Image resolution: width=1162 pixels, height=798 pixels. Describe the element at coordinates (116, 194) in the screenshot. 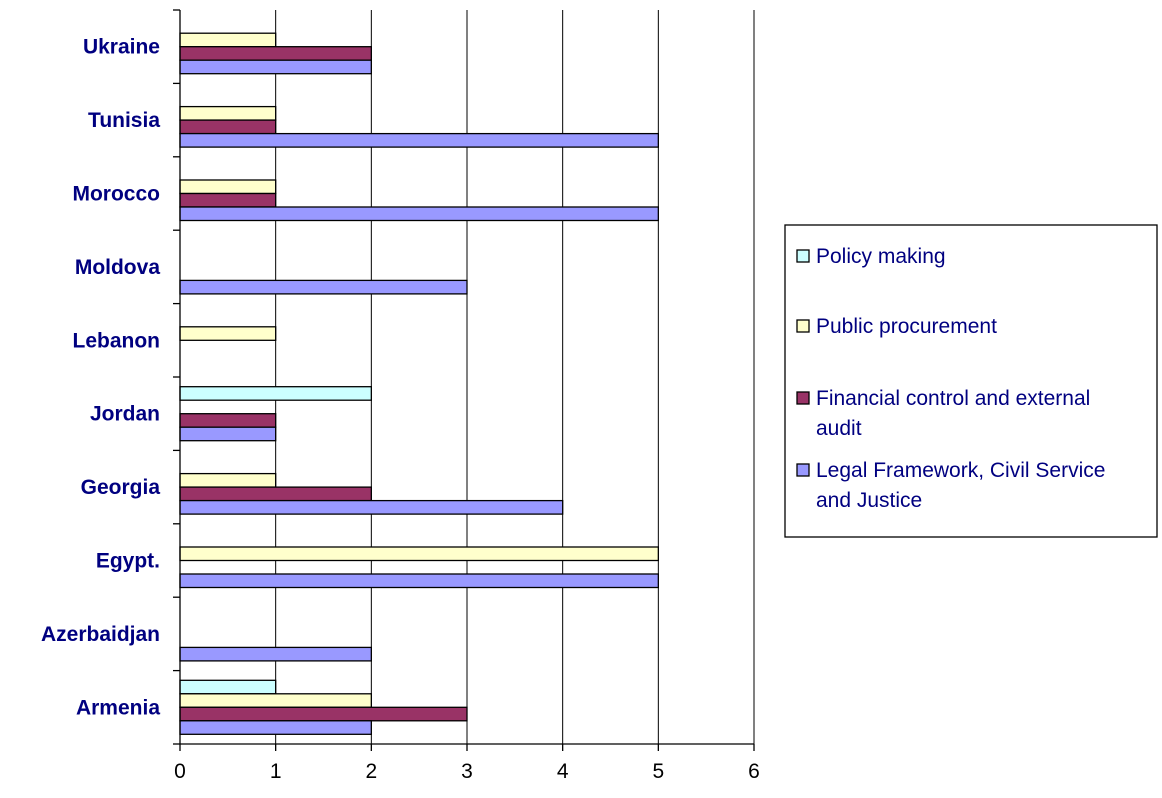

I see `category-label: Morocco` at that location.